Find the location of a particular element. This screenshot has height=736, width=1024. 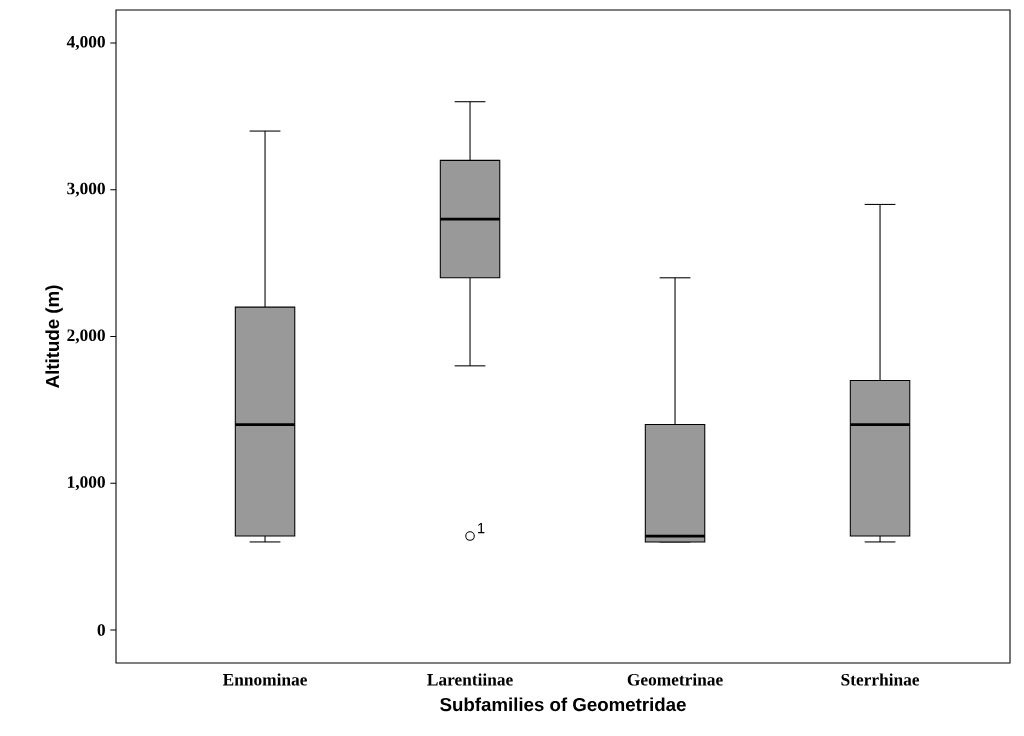

x-tick-label: Ennominae is located at coordinates (264, 679).